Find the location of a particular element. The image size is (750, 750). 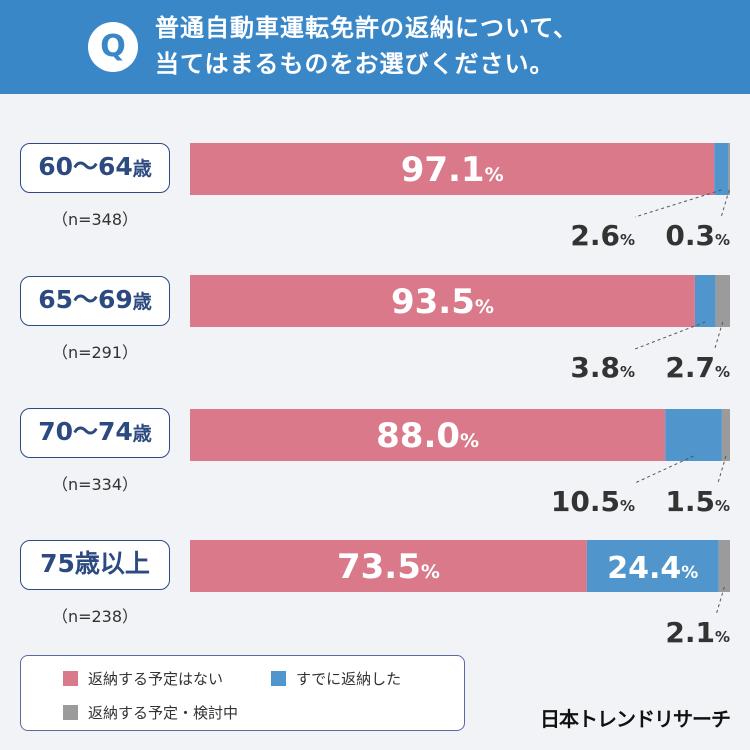

legend-label-returned: すでに返納した is located at coordinates (349, 679).